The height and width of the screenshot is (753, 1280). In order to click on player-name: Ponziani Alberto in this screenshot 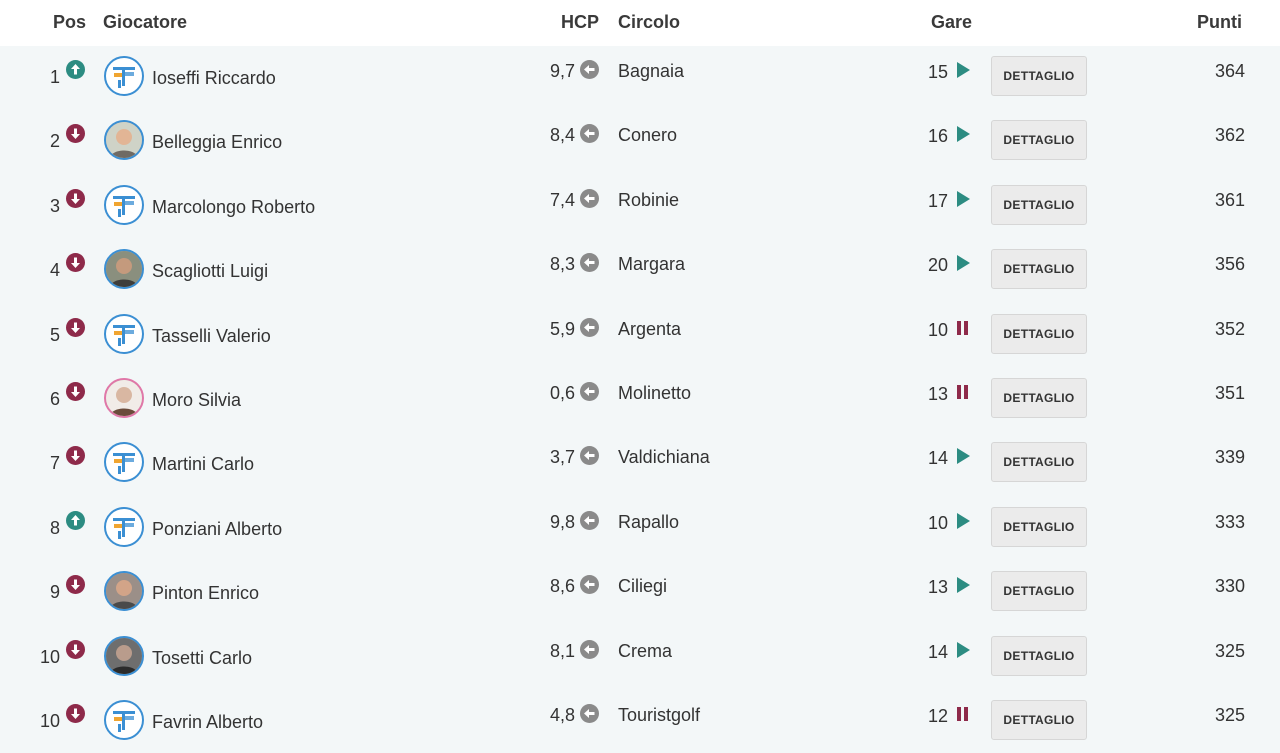, I will do `click(217, 529)`.